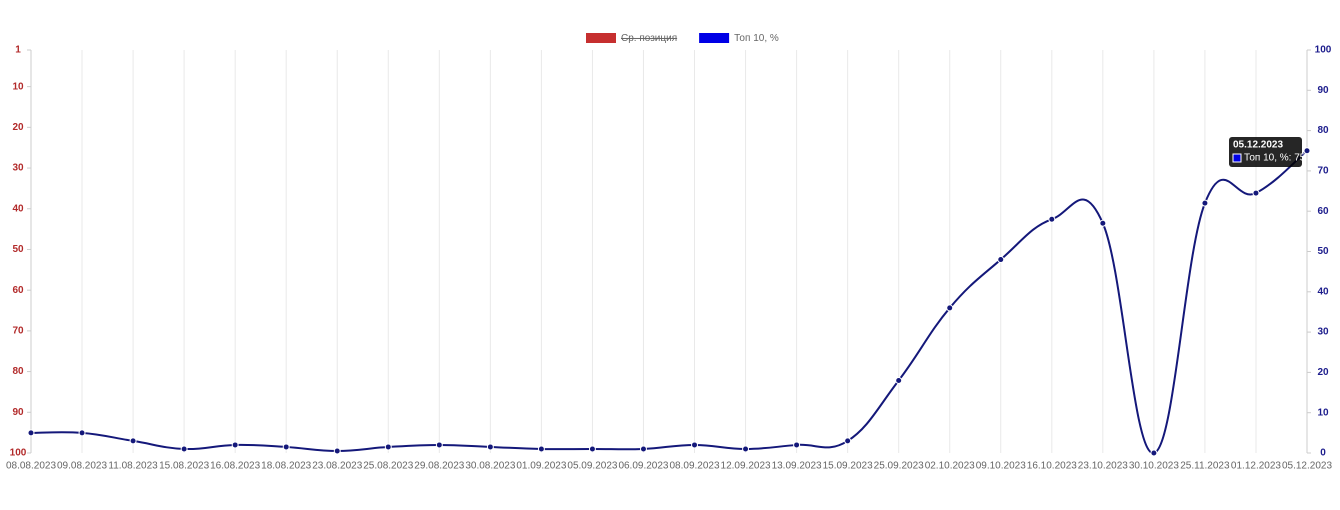 The width and height of the screenshot is (1340, 510). Describe the element at coordinates (18, 86) in the screenshot. I see `y-tick-label: 10` at that location.